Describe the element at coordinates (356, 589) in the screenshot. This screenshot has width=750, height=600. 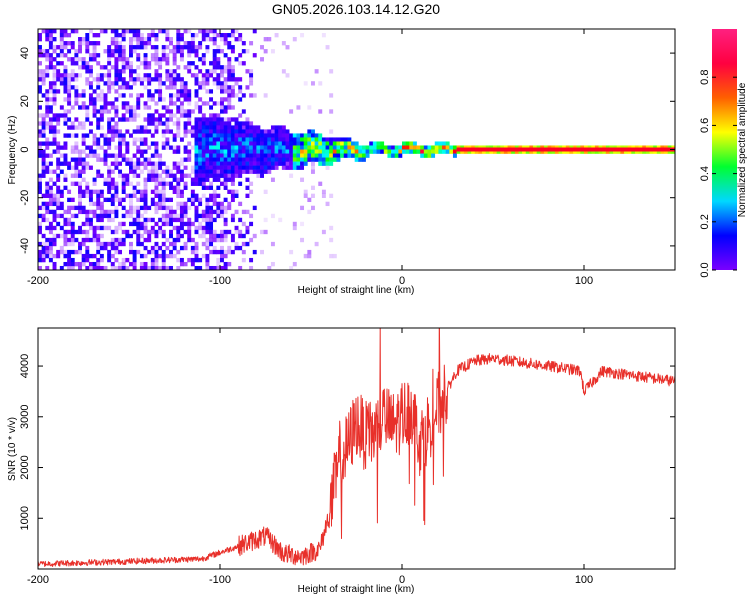
I see `snr-x-axis-title: Height of straight line (km)` at that location.